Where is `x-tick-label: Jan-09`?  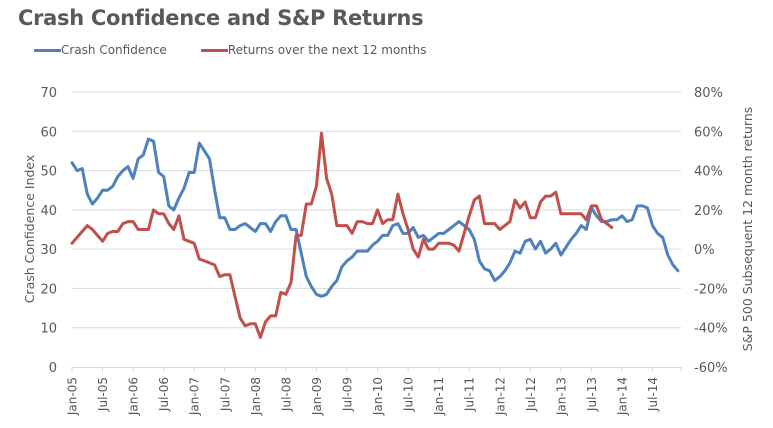 x-tick-label: Jan-09 is located at coordinates (317, 396).